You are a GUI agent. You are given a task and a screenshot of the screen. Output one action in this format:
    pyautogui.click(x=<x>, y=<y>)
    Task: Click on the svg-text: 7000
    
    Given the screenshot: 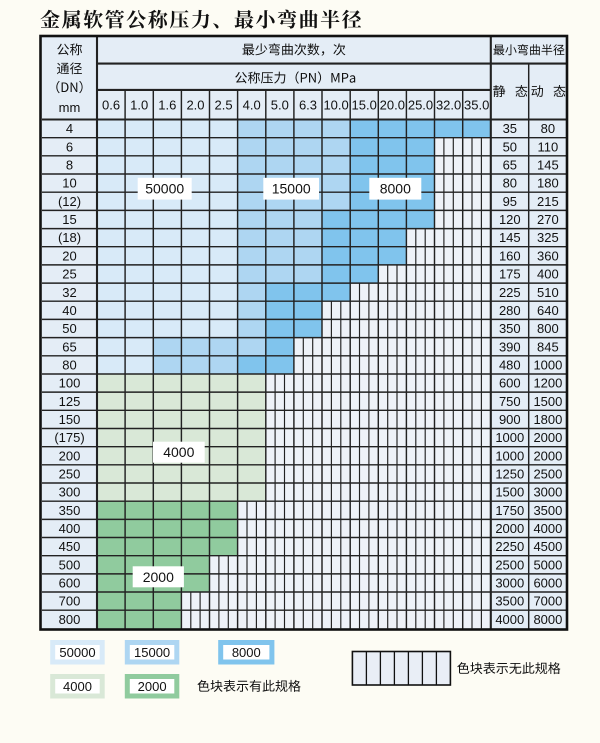 What is the action you would take?
    pyautogui.click(x=547, y=601)
    